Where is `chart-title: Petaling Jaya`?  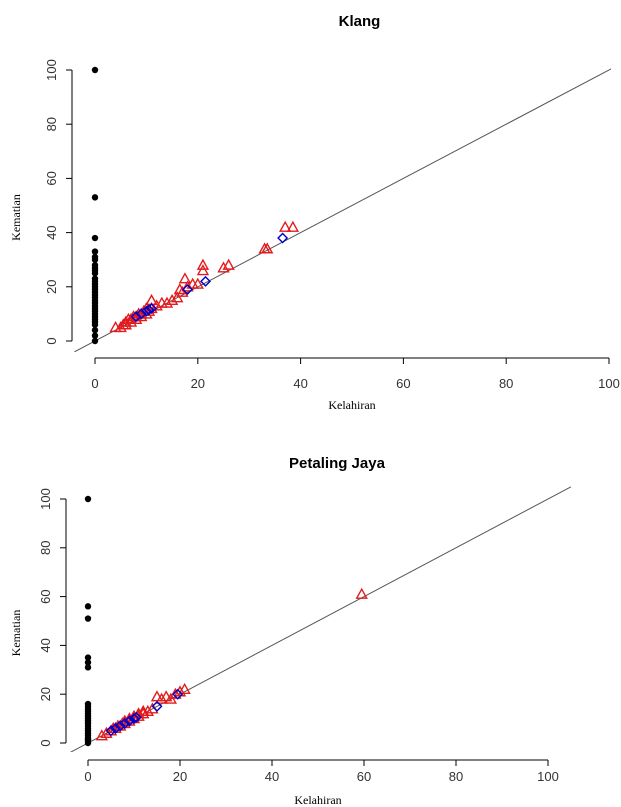
chart-title: Petaling Jaya is located at coordinates (337, 463).